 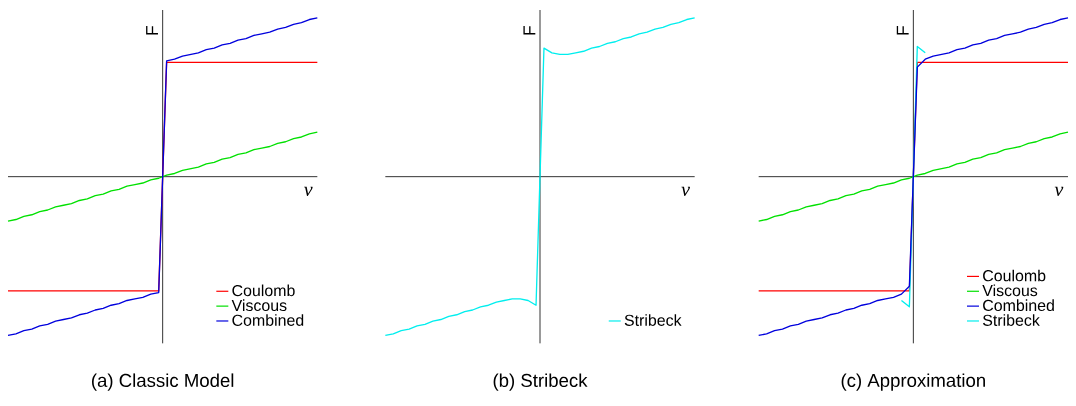 What do you see at coordinates (540, 382) in the screenshot?
I see `text: (b) Stribeck` at bounding box center [540, 382].